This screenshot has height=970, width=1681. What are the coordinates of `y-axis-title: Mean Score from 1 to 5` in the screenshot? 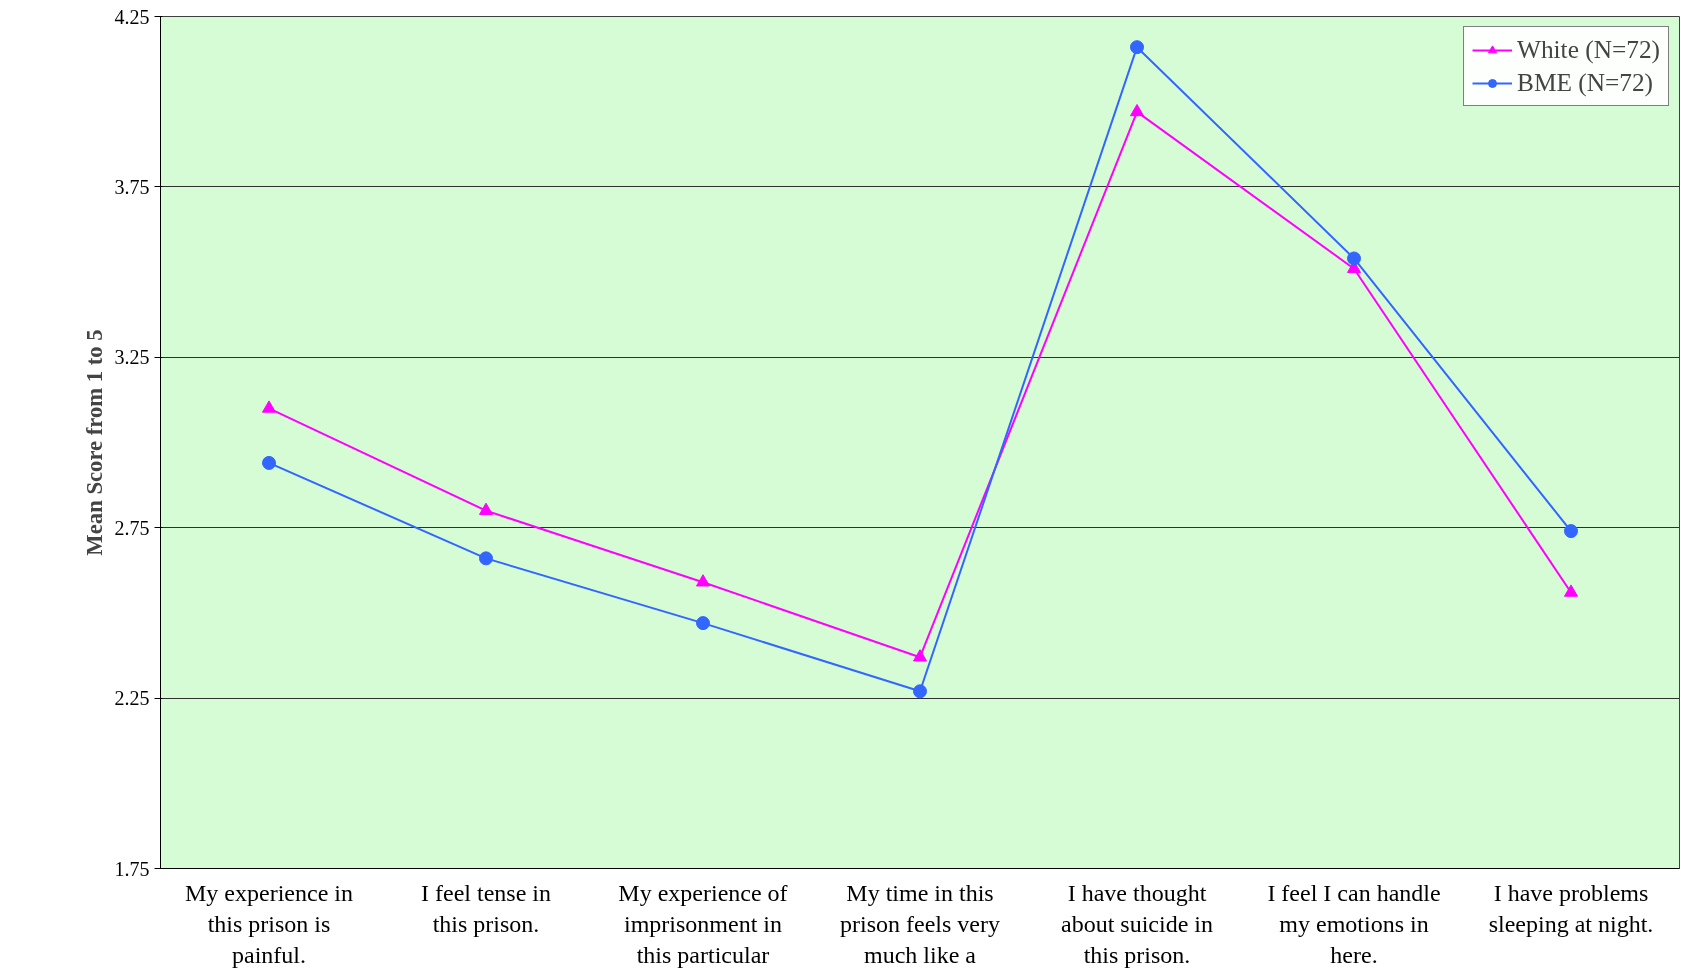 It's located at (94, 442).